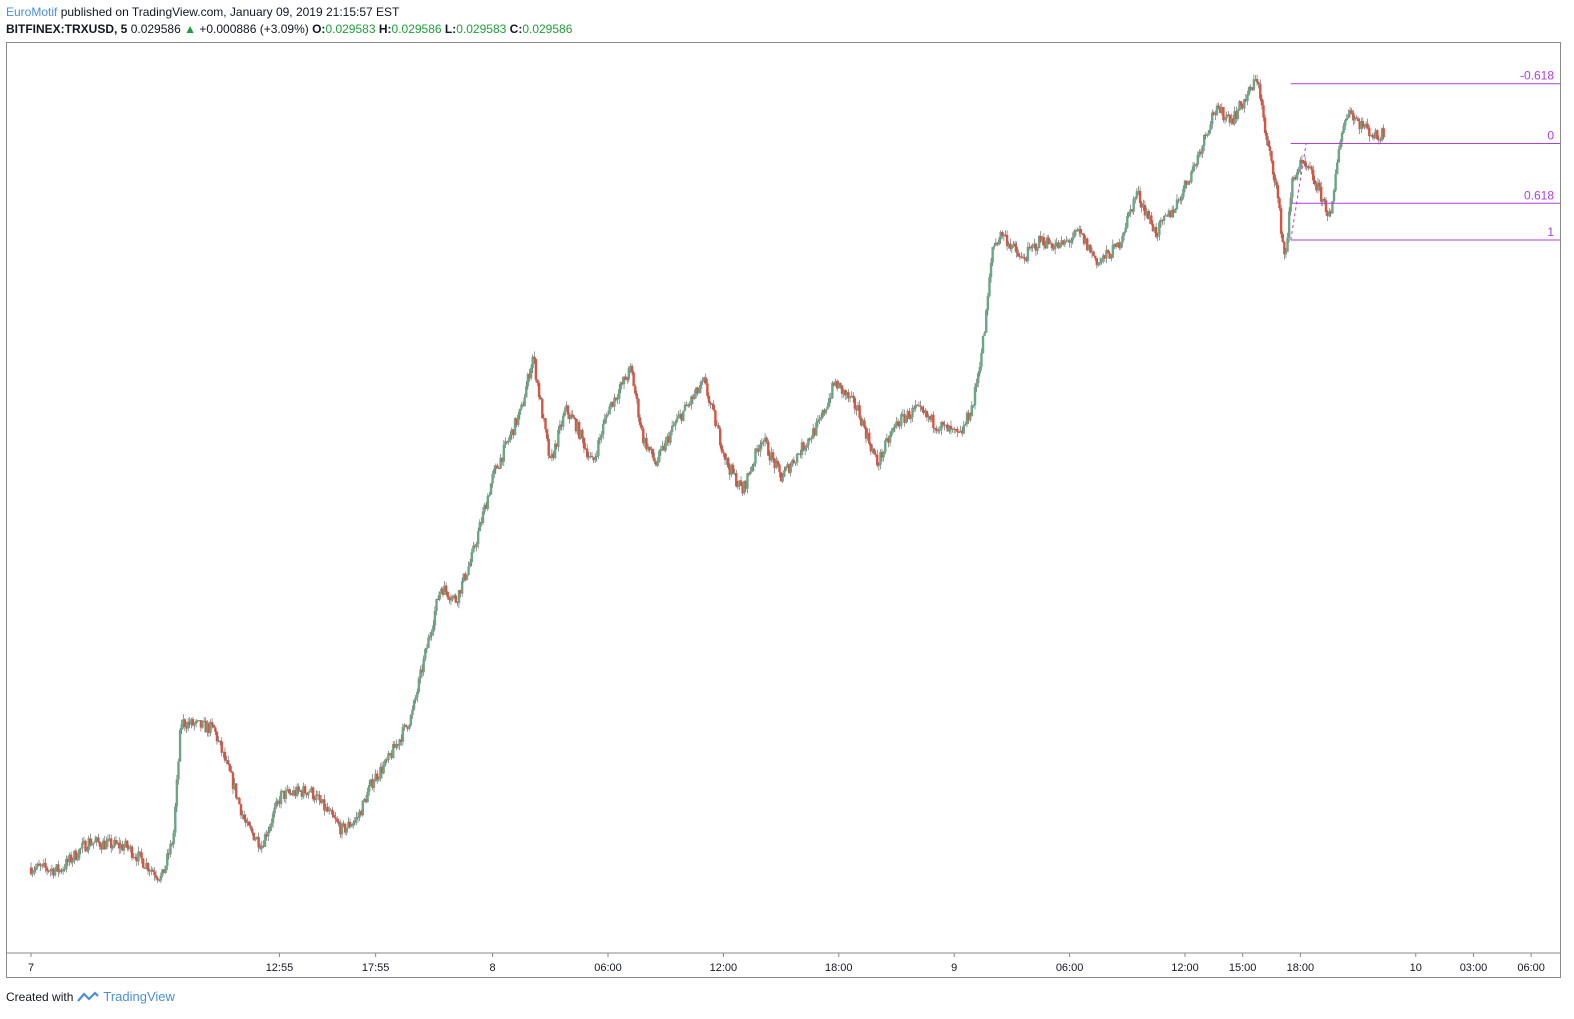 This screenshot has height=1019, width=1574. What do you see at coordinates (32, 12) in the screenshot?
I see `author-link: EuroMotif` at bounding box center [32, 12].